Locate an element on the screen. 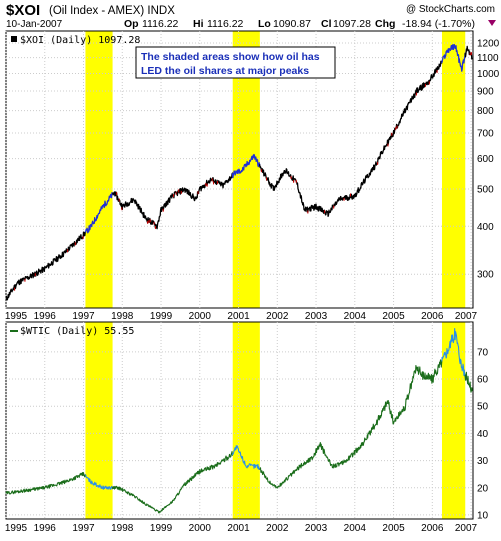  high-label: Hi is located at coordinates (198, 24).